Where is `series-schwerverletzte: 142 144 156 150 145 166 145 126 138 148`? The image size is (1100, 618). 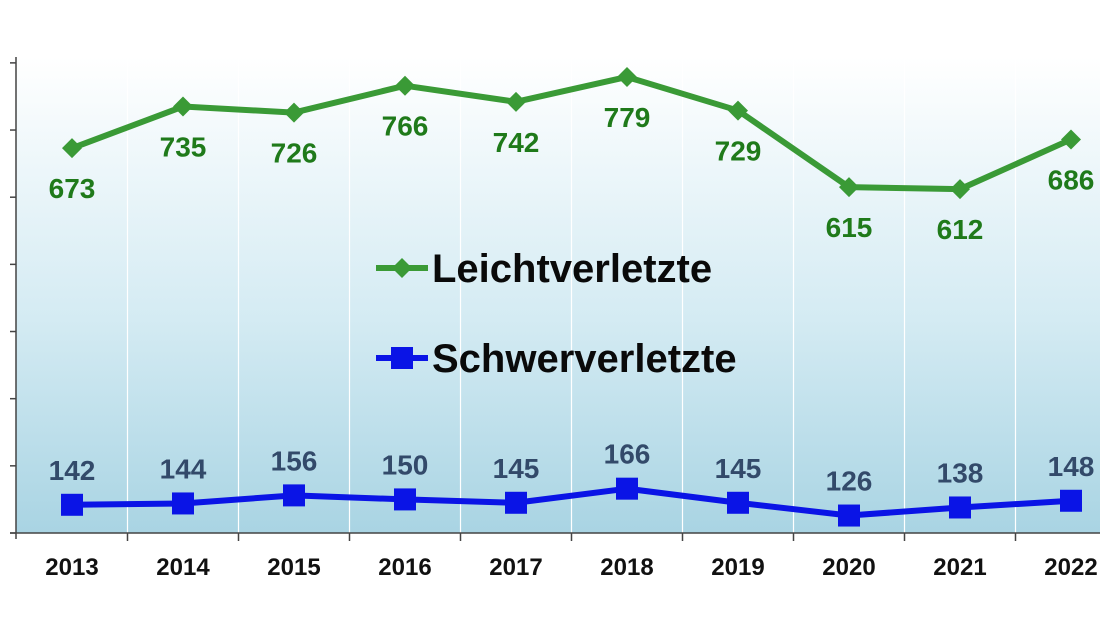 series-schwerverletzte: 142 144 156 150 145 166 145 126 138 148 is located at coordinates (572, 483).